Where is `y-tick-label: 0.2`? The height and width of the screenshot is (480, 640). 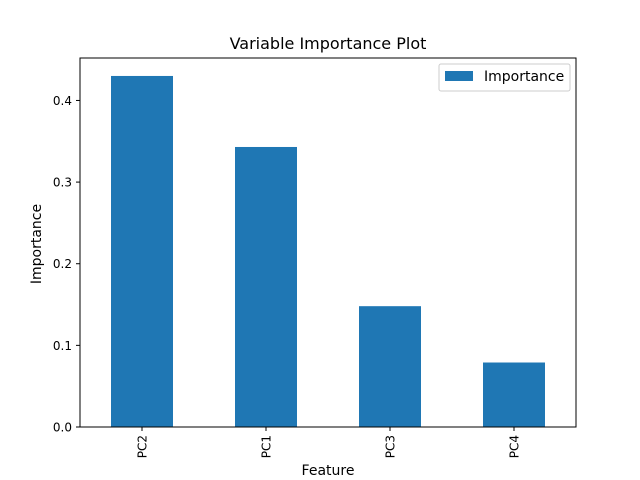
y-tick-label: 0.2 is located at coordinates (62, 264).